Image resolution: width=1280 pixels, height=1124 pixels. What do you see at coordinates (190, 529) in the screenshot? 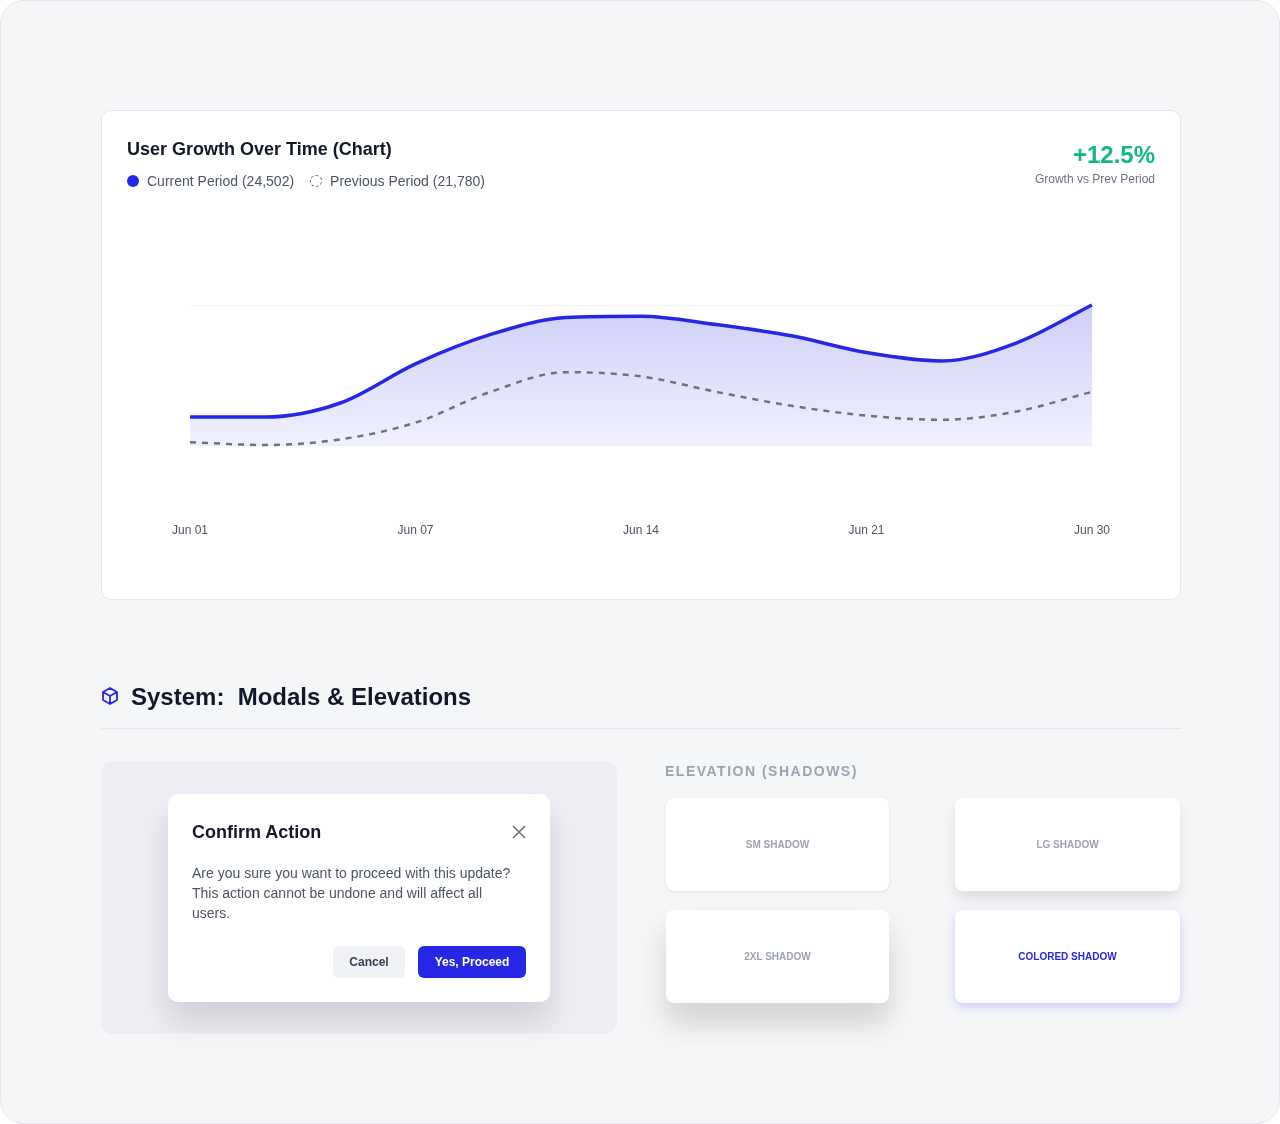
I see `x-tick-label: Jun 01` at bounding box center [190, 529].